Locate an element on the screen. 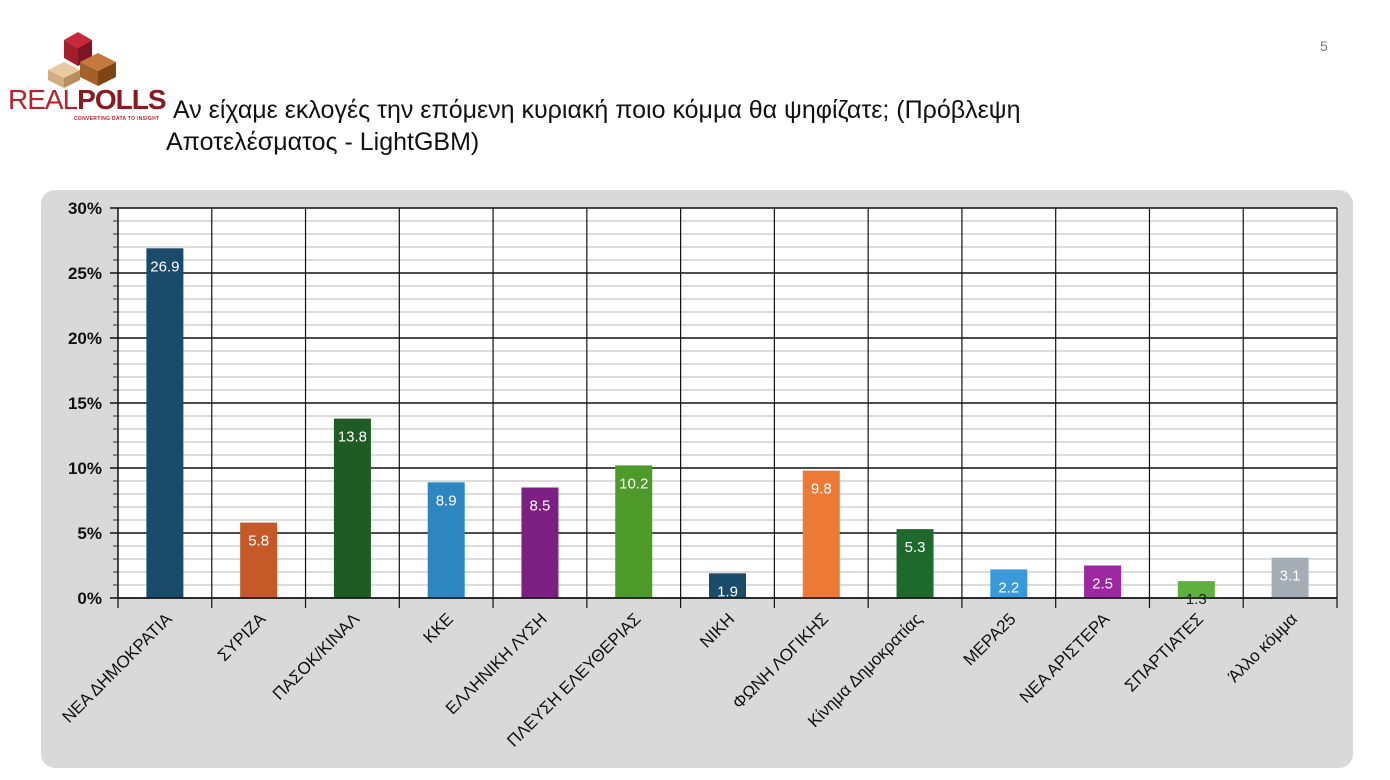 Image resolution: width=1390 pixels, height=780 pixels. logo-word-real: REAL is located at coordinates (43, 99).